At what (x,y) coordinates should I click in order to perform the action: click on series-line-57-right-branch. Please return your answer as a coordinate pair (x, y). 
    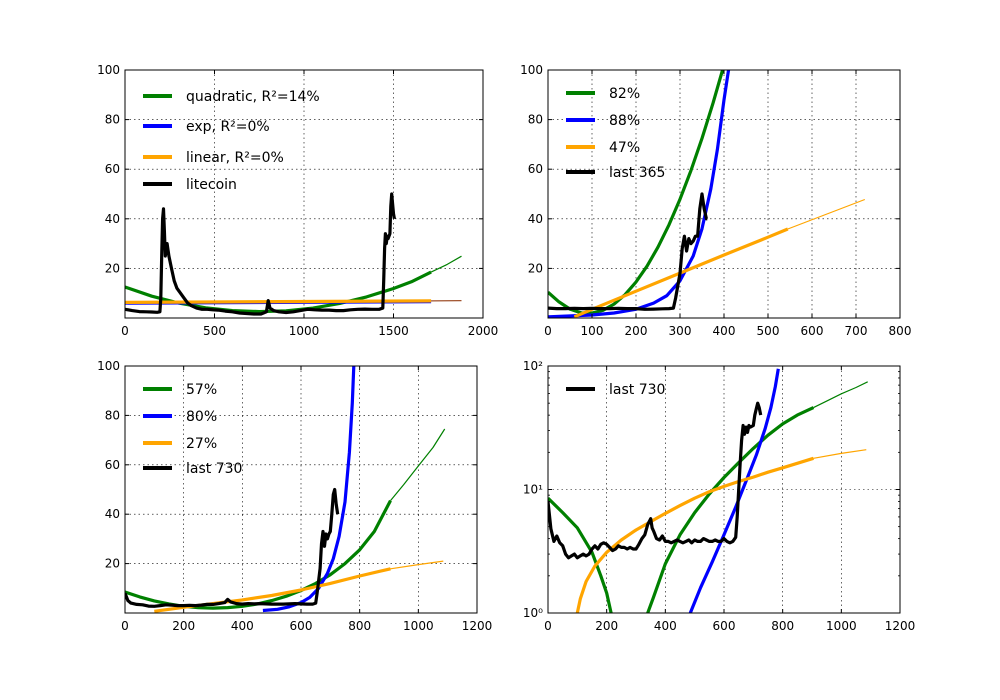
    Looking at the image, I should click on (730, 509).